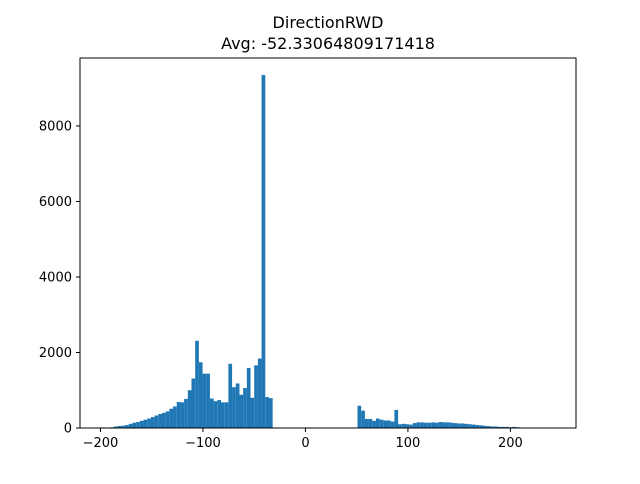 The width and height of the screenshot is (640, 484). Describe the element at coordinates (305, 443) in the screenshot. I see `x-tick-label: 0` at that location.